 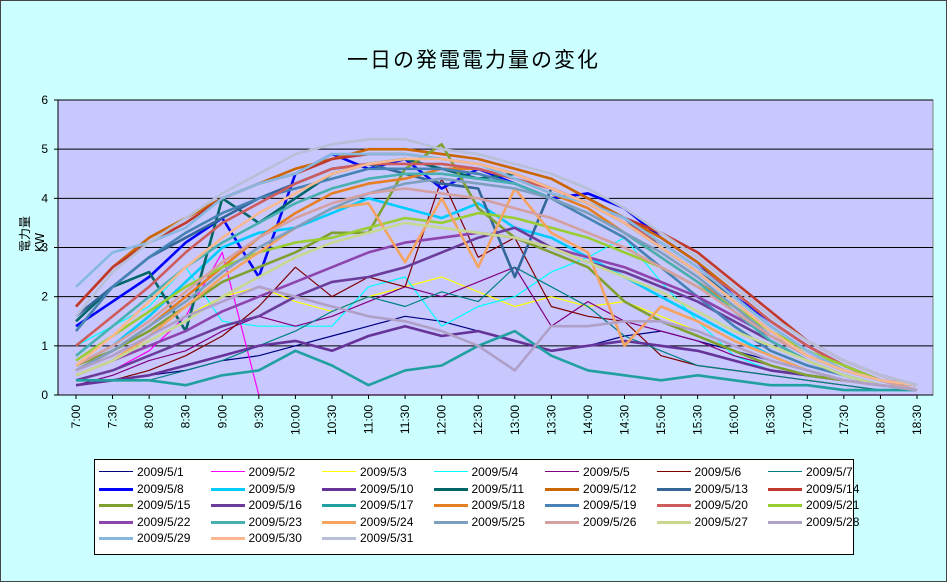 What do you see at coordinates (496, 360) in the screenshot?
I see `series-line-2009/5/17` at bounding box center [496, 360].